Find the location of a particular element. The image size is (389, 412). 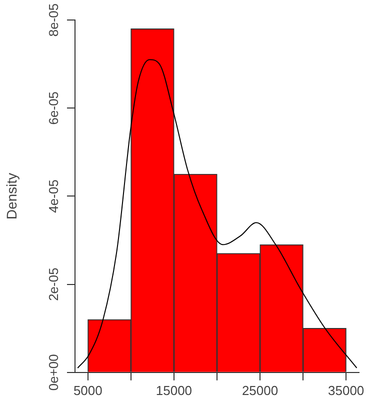

y-tick-label: 8e-05 is located at coordinates (54, 20).